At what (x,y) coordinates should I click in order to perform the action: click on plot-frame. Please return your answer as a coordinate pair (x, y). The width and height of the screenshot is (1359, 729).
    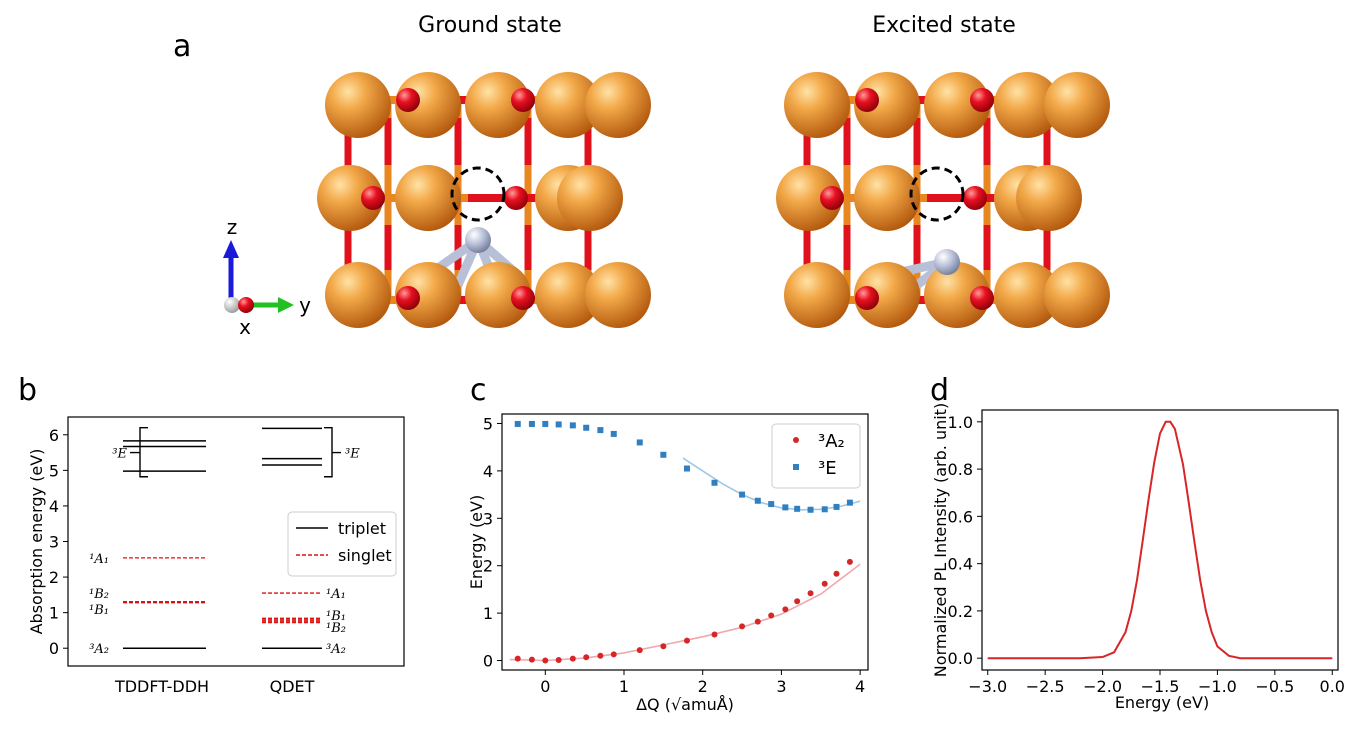
    Looking at the image, I should click on (685, 542).